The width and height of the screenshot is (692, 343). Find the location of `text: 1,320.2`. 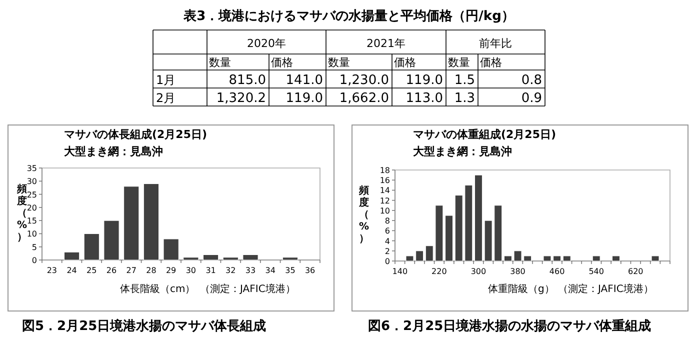

text: 1,320.2 is located at coordinates (241, 98).